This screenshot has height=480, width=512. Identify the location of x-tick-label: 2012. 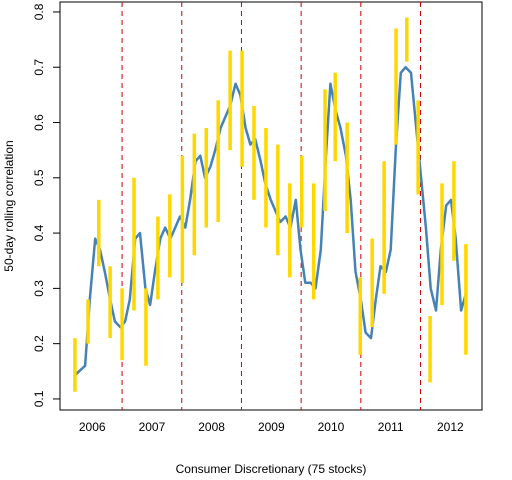
(450, 427).